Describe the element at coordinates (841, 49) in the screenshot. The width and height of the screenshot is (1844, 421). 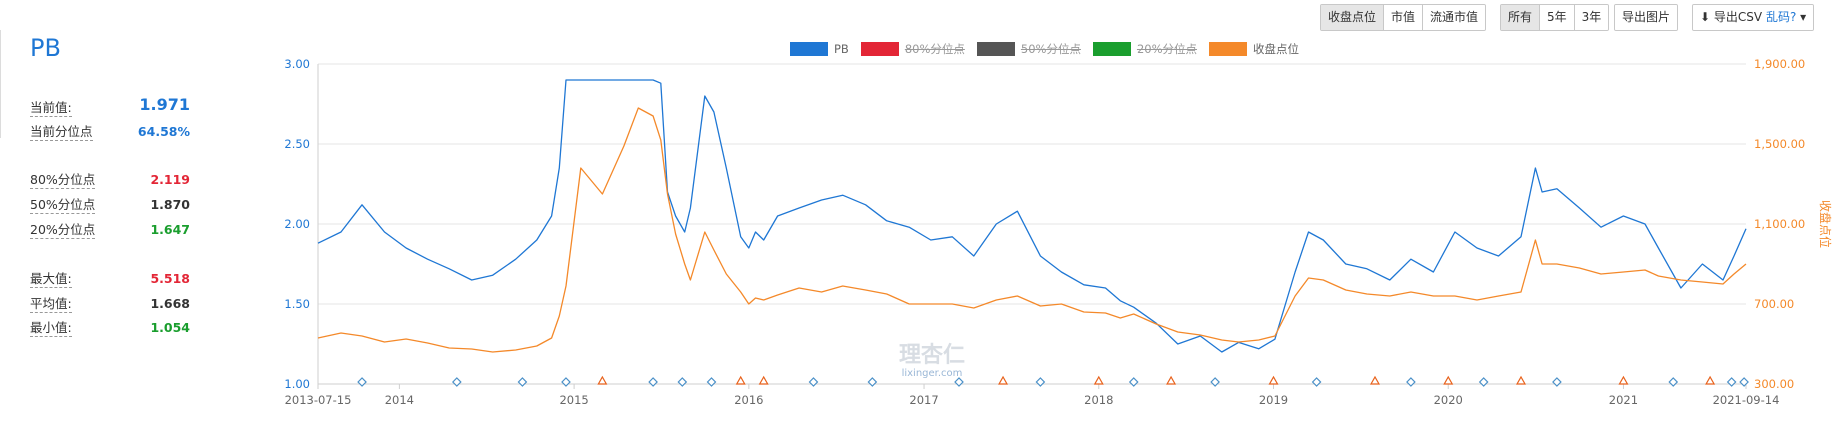
I see `legend-label: PB` at that location.